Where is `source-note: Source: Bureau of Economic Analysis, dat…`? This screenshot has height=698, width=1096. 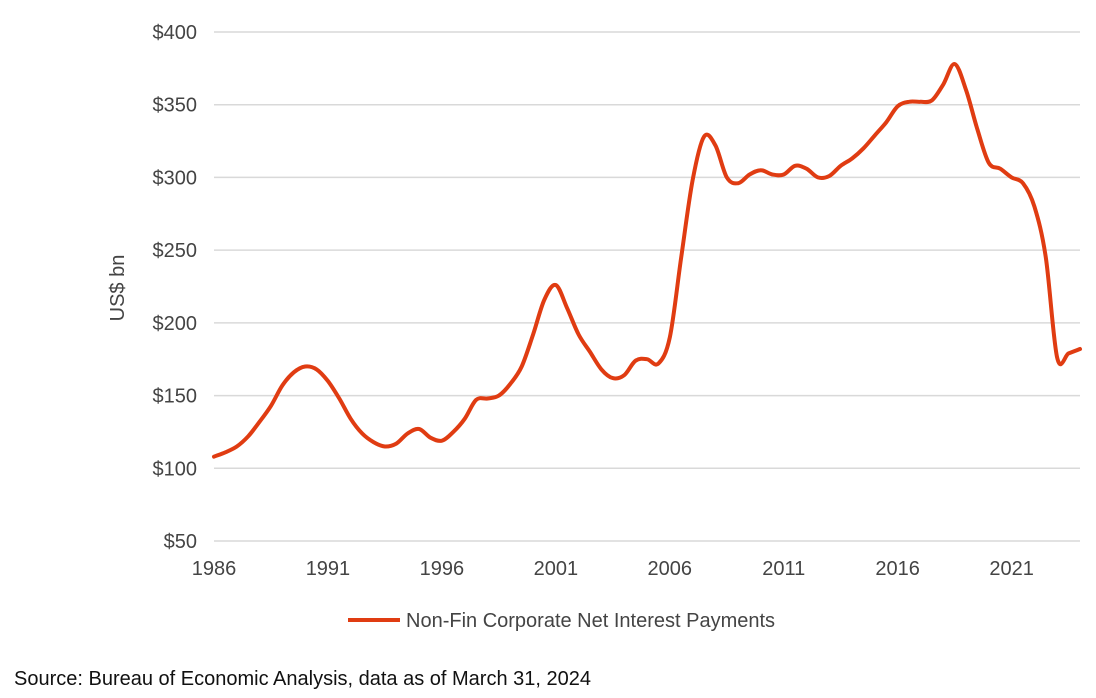 source-note: Source: Bureau of Economic Analysis, dat… is located at coordinates (302, 679).